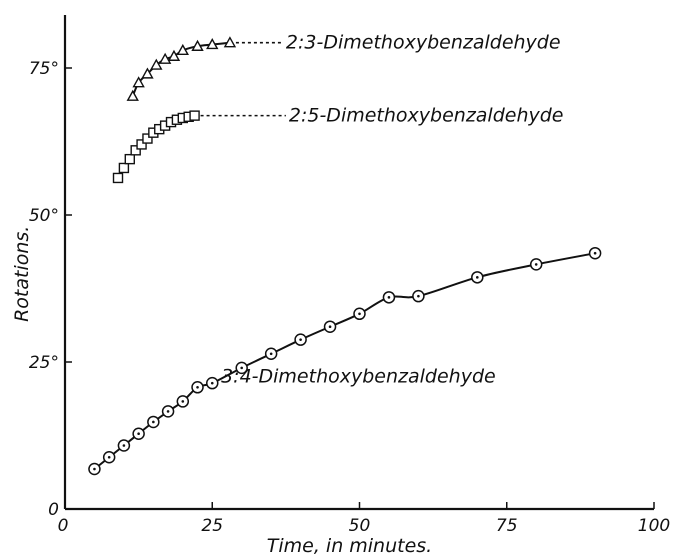 This screenshot has width=674, height=560. I want to click on y-tick-label: 75°, so click(44, 69).